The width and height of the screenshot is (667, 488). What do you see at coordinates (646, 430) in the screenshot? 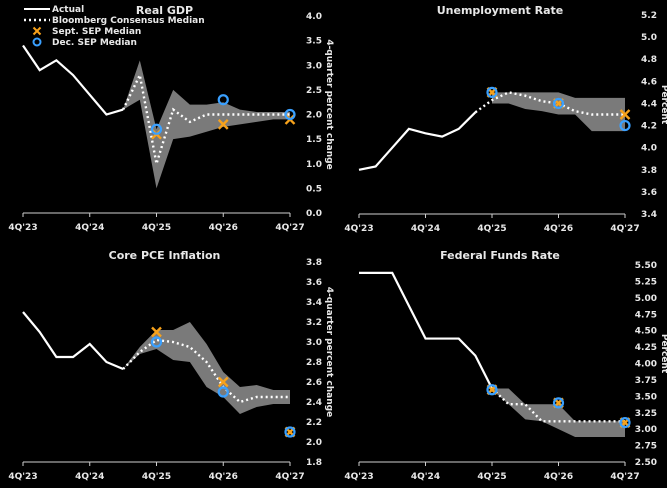
I see `y-tick-label: 3.00` at bounding box center [646, 430].